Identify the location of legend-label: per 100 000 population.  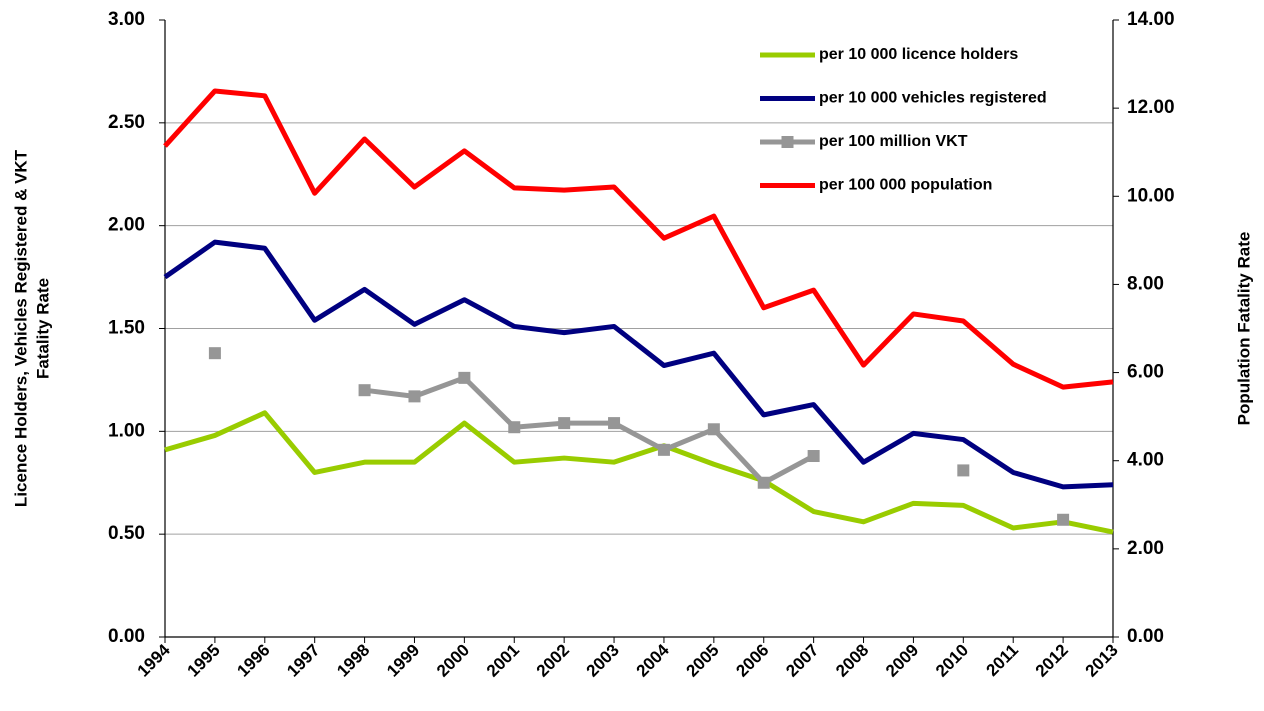
(905, 185).